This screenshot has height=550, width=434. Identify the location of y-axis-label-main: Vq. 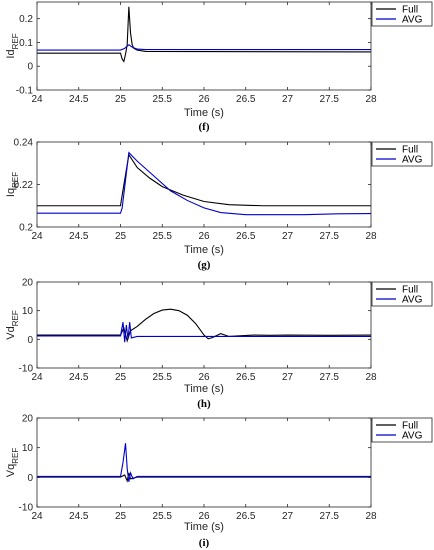
(11, 470).